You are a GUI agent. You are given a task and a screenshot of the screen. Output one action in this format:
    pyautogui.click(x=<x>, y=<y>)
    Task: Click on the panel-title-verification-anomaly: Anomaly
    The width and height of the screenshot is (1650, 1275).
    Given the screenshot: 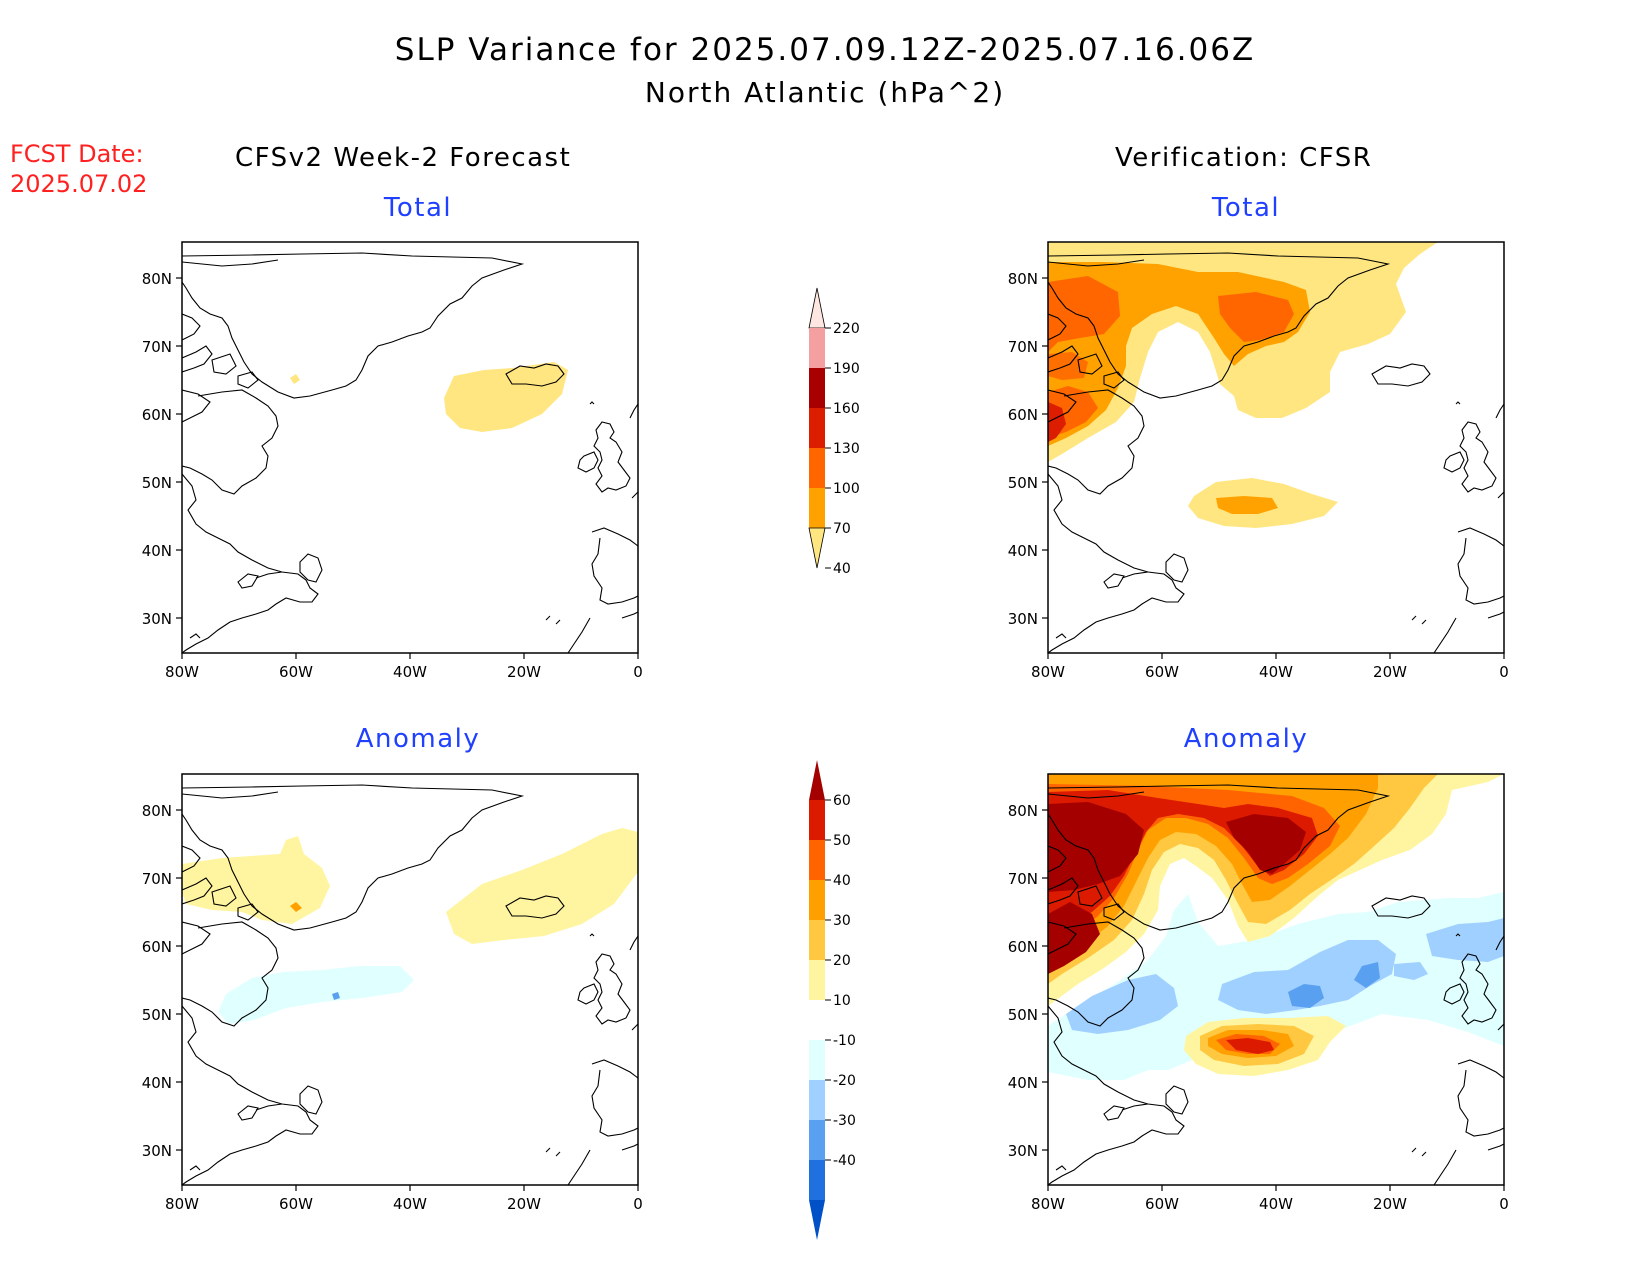 What is the action you would take?
    pyautogui.click(x=1246, y=739)
    